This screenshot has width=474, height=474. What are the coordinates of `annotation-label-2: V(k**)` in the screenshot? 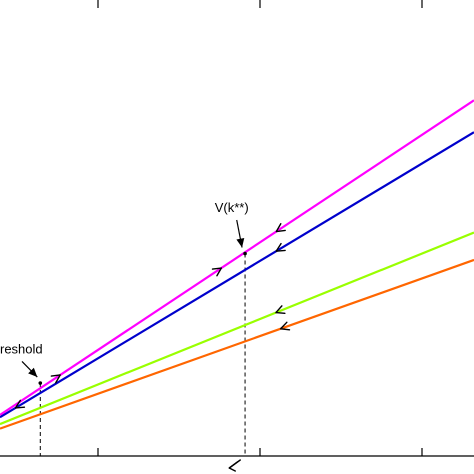 It's located at (232, 207).